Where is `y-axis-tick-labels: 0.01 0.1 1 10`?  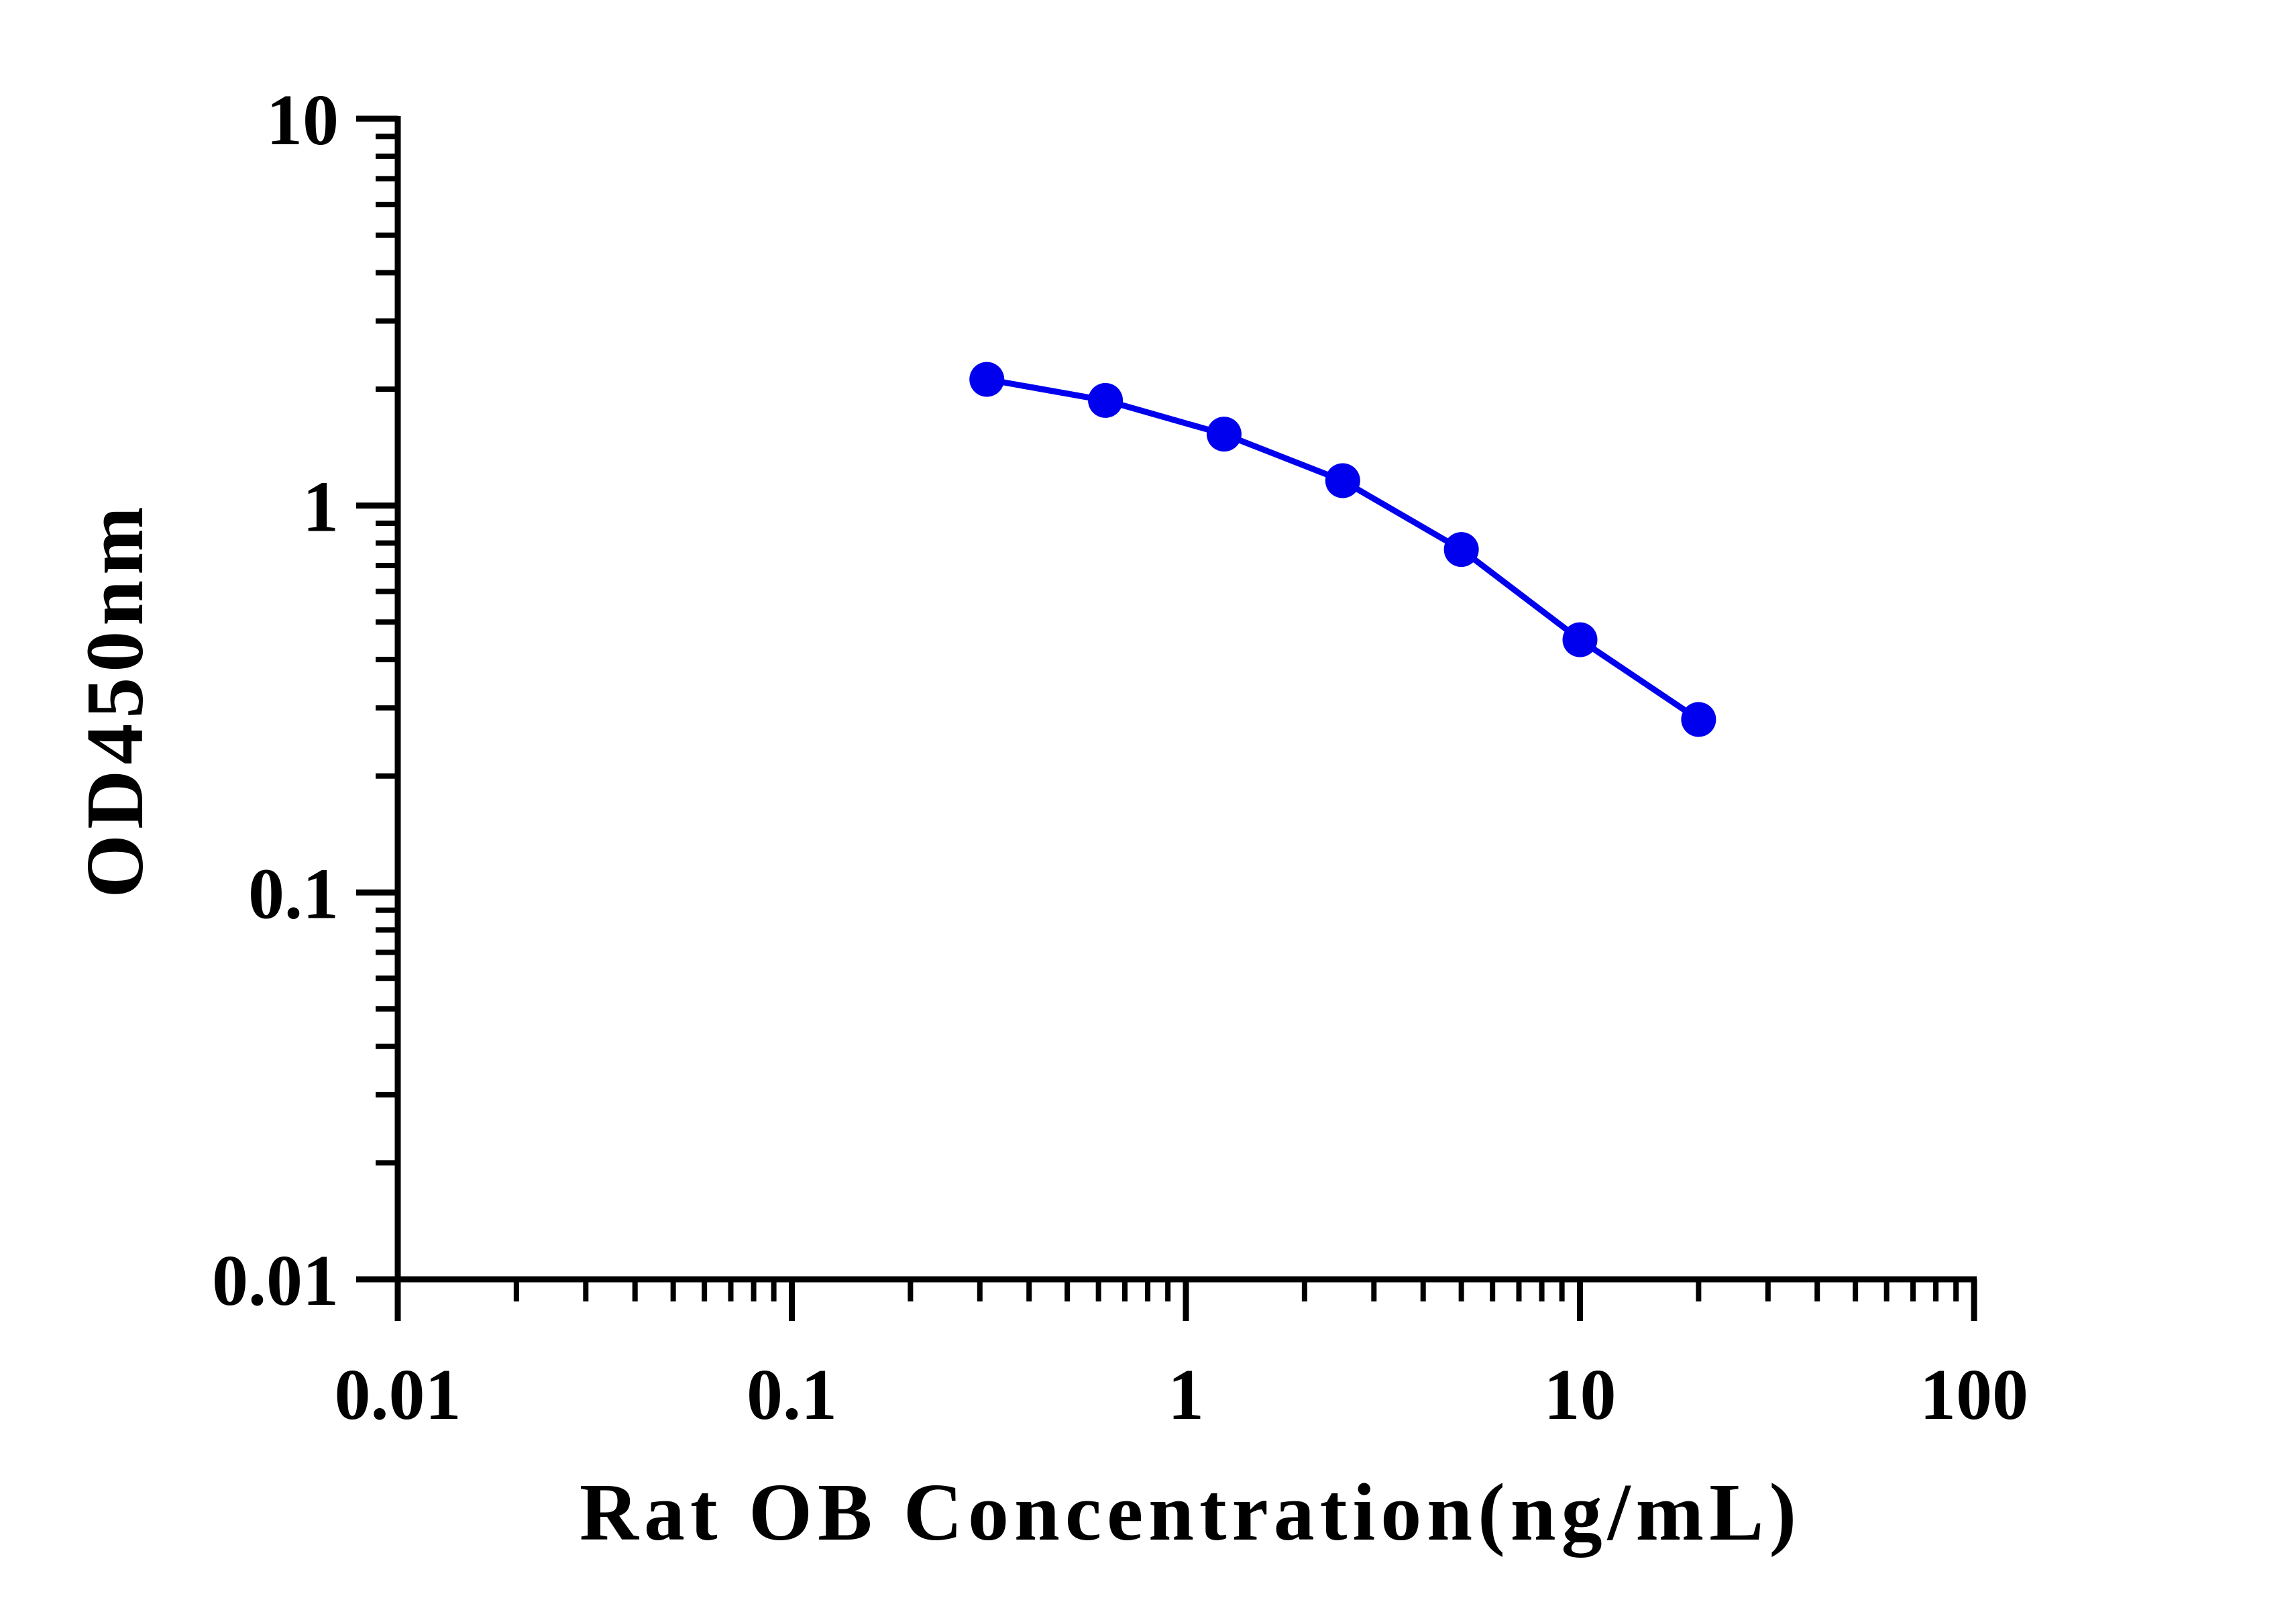 y-axis-tick-labels: 0.01 0.1 1 10 is located at coordinates (275, 701).